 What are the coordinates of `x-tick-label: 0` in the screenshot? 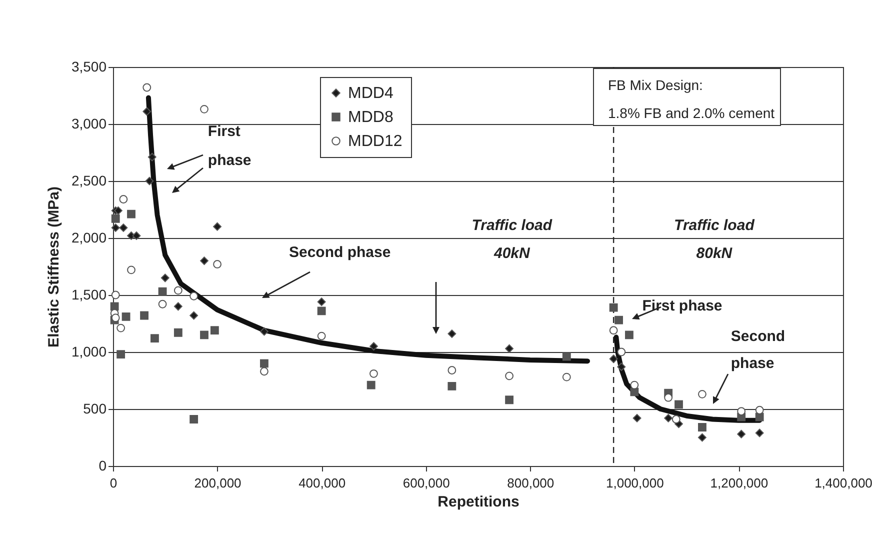 It's located at (114, 483).